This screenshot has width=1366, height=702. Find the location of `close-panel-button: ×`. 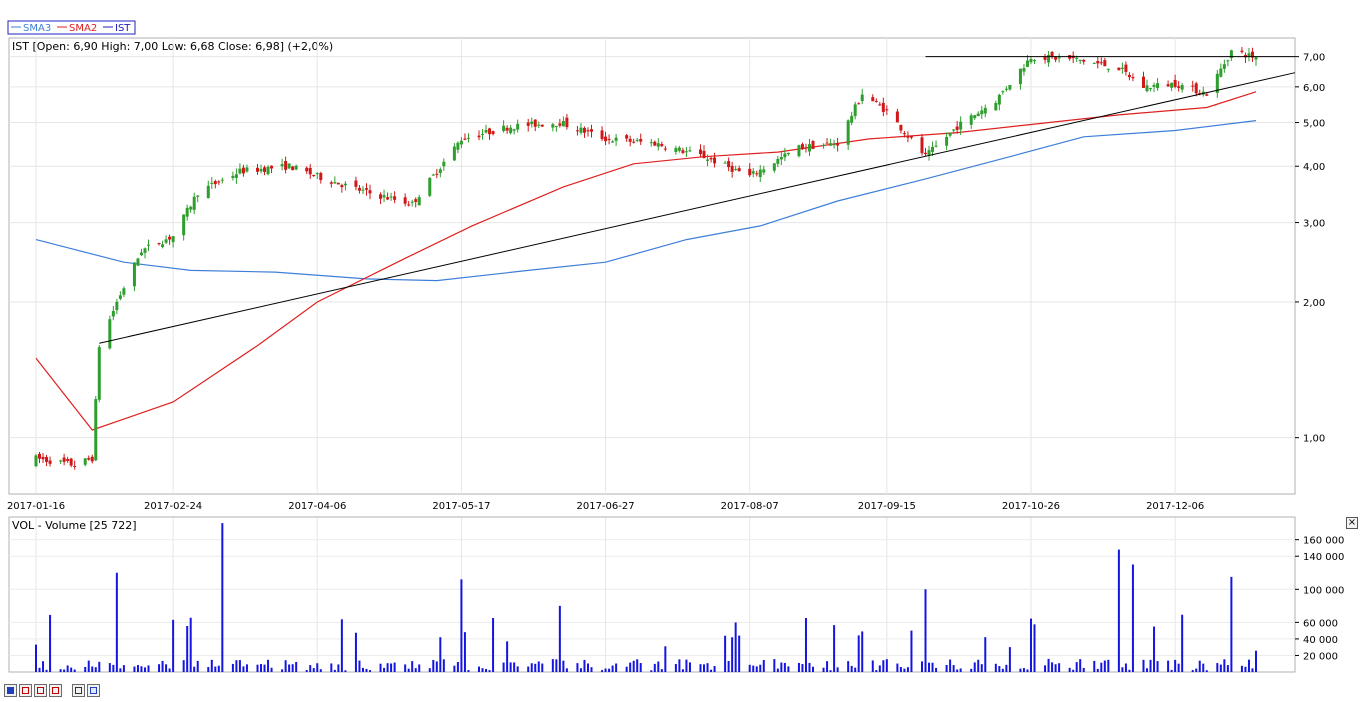

close-panel-button: × is located at coordinates (1352, 523).